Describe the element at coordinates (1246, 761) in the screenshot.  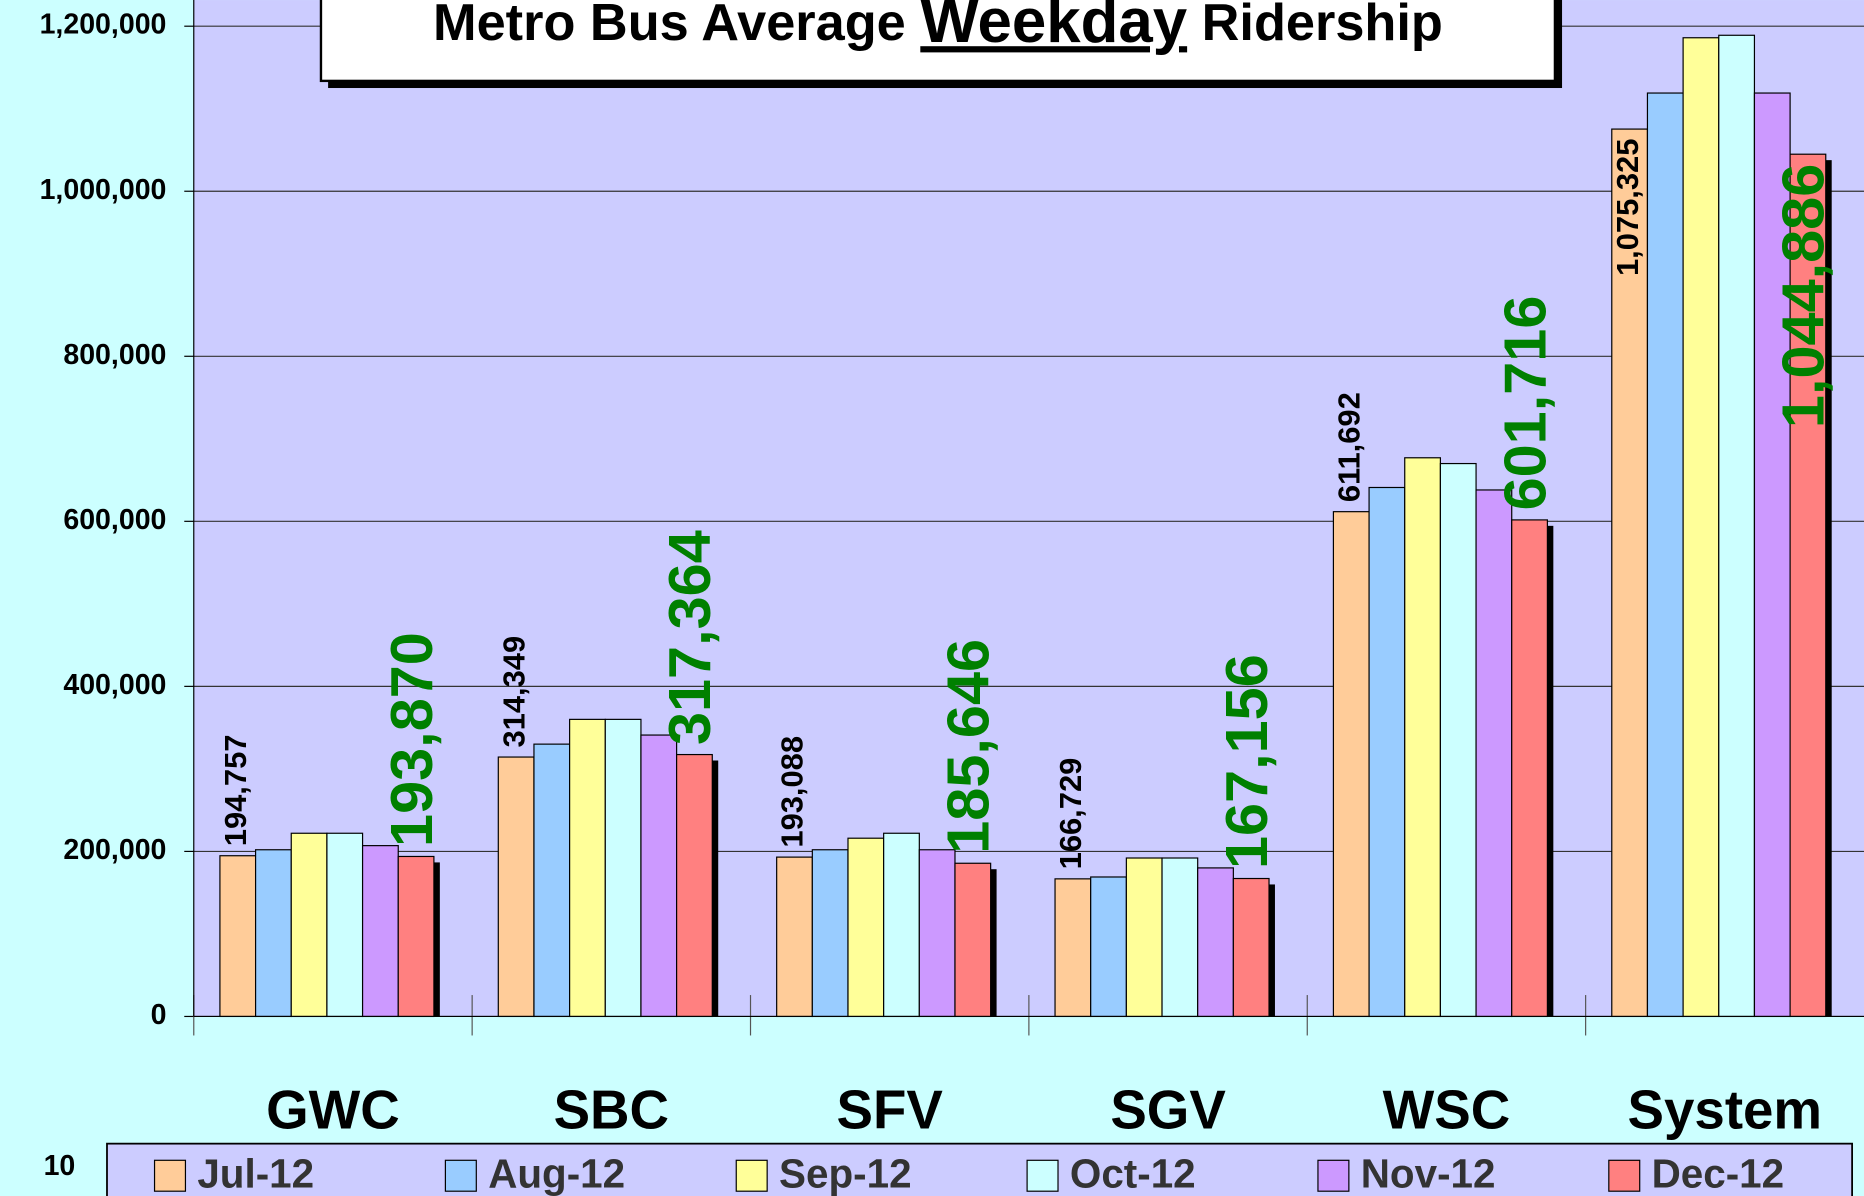
I see `value-label: 167,156` at that location.